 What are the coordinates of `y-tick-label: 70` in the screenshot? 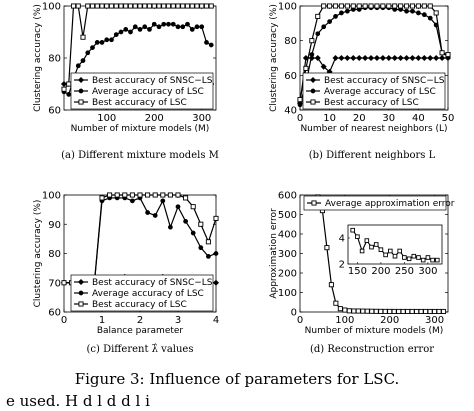 It's located at (54, 283).